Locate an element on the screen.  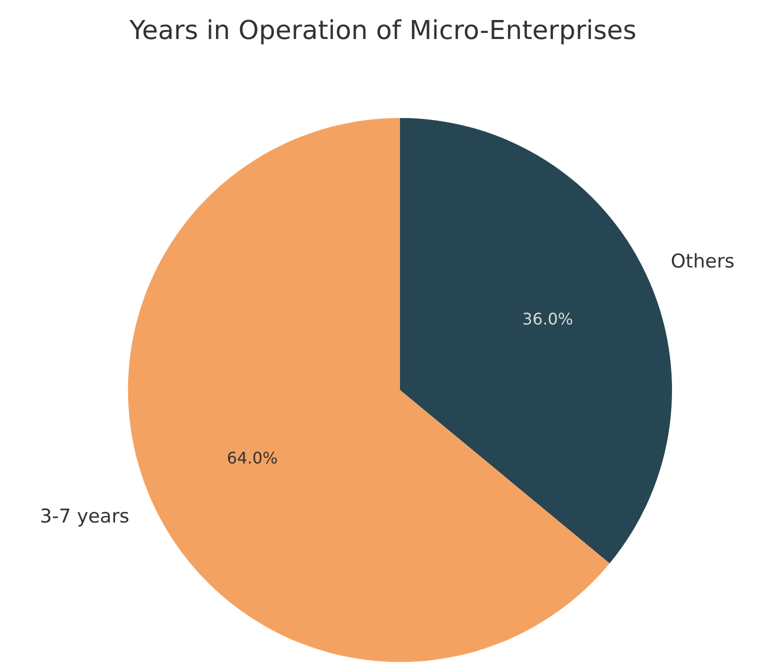
data-label: 36.0% is located at coordinates (548, 319).